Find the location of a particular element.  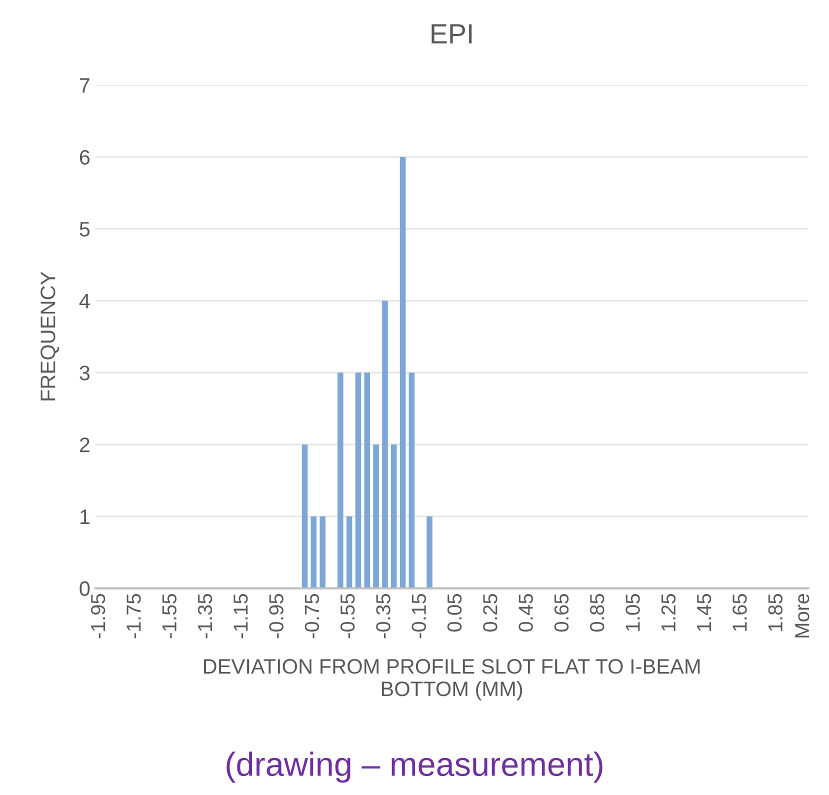

text: (drawing – measurement) is located at coordinates (414, 767).